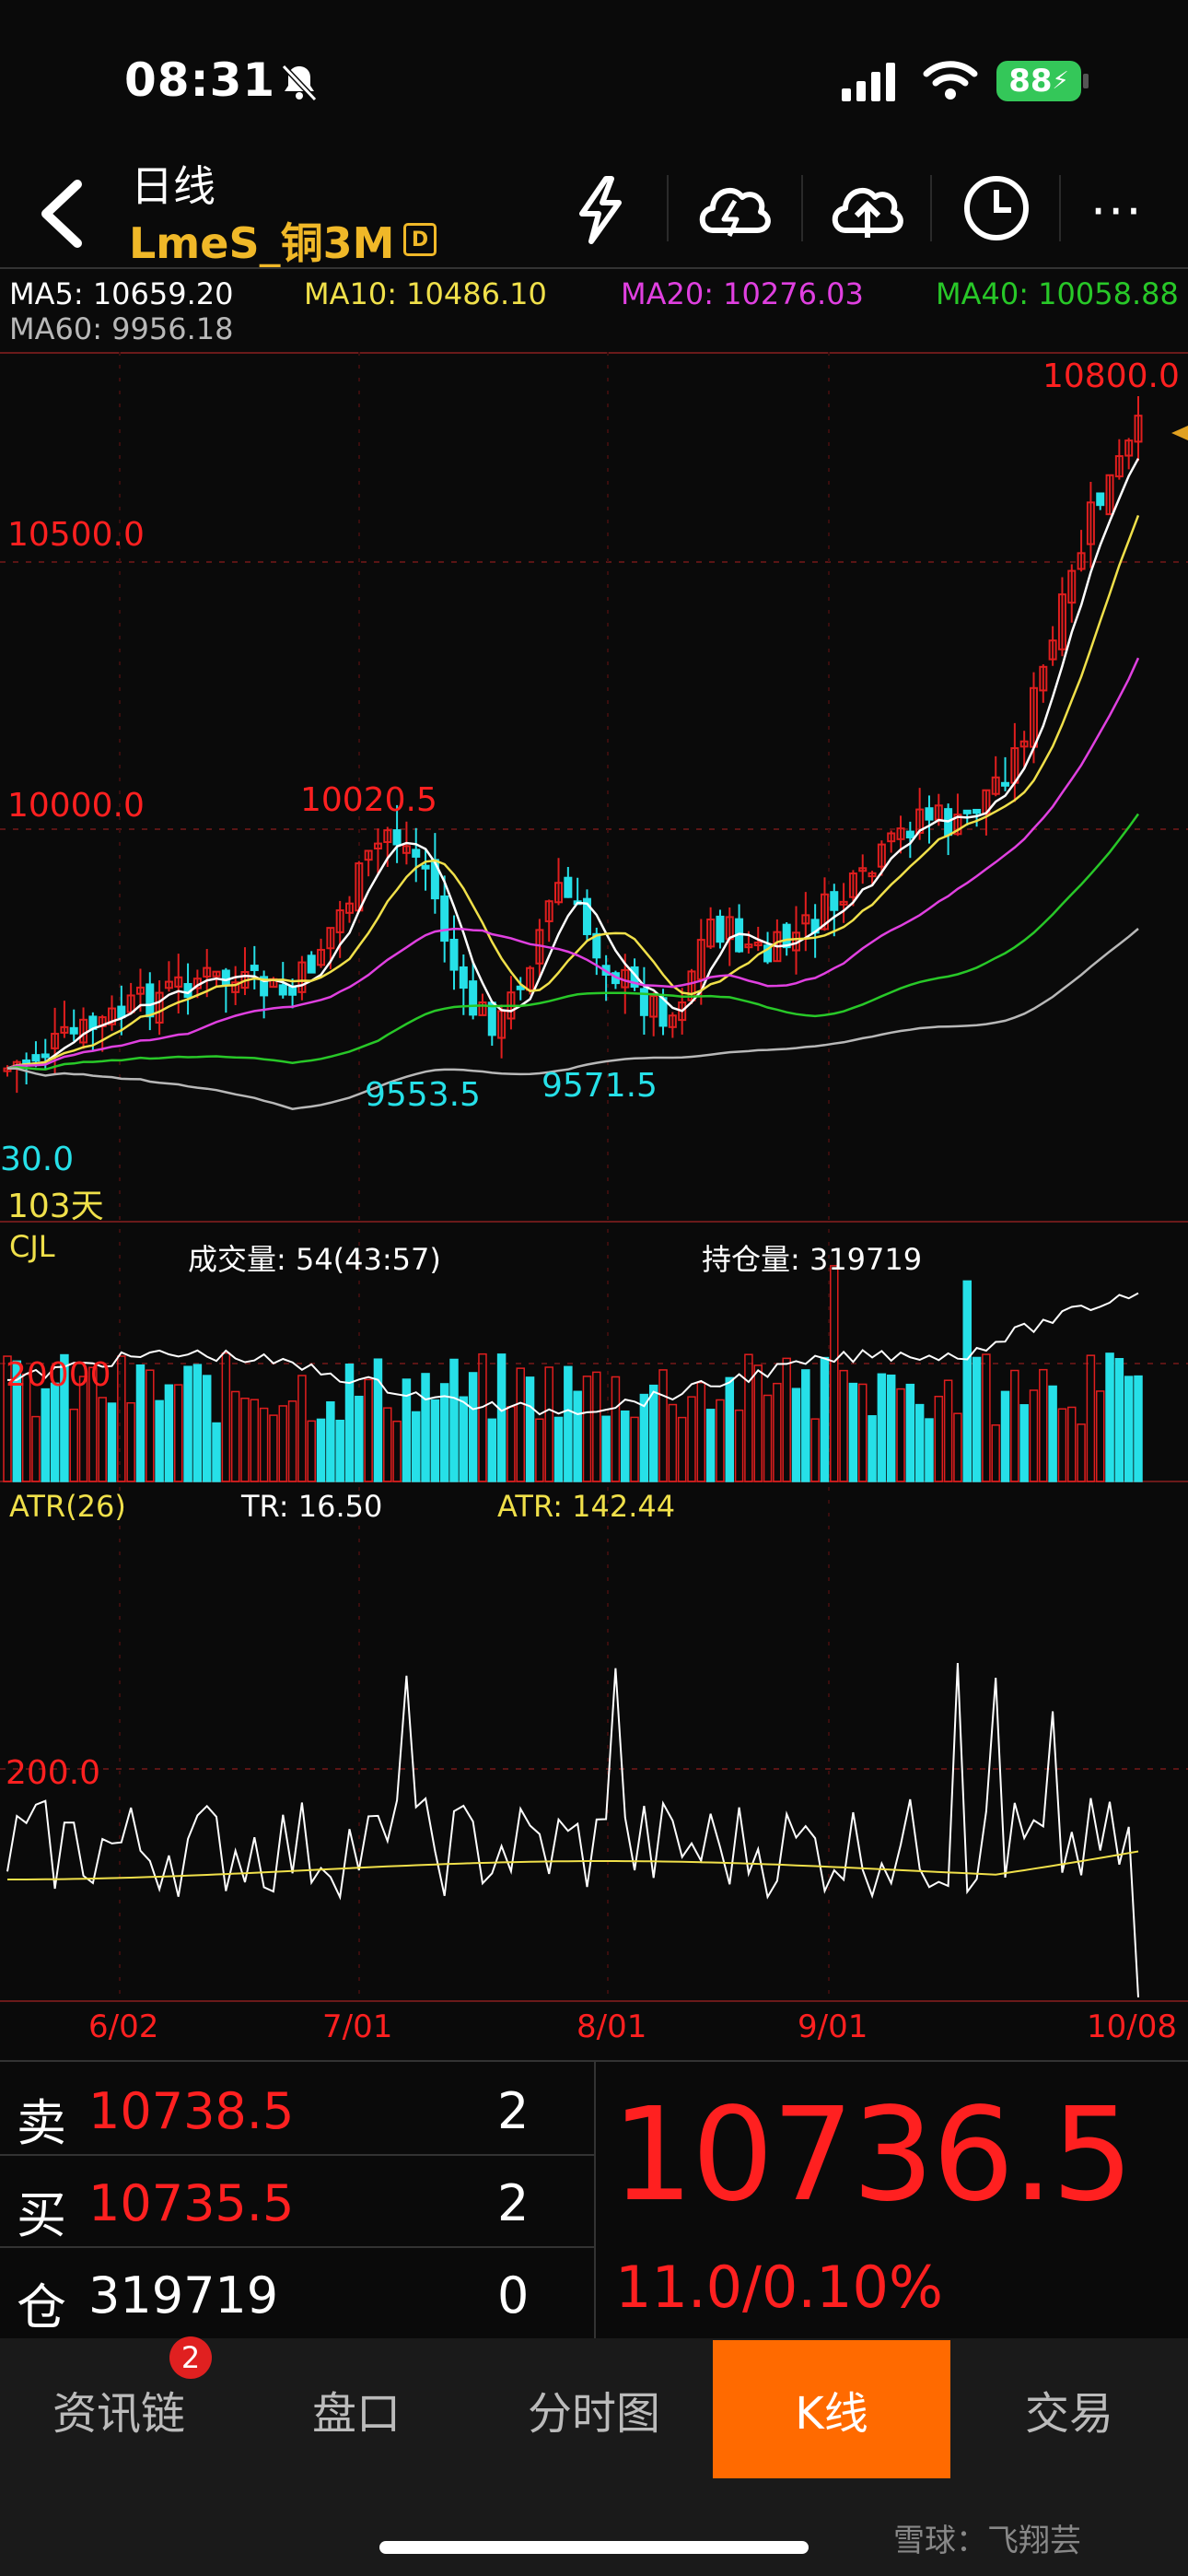 The height and width of the screenshot is (2576, 1188). I want to click on low-price-label-2: 9571.5, so click(600, 1086).